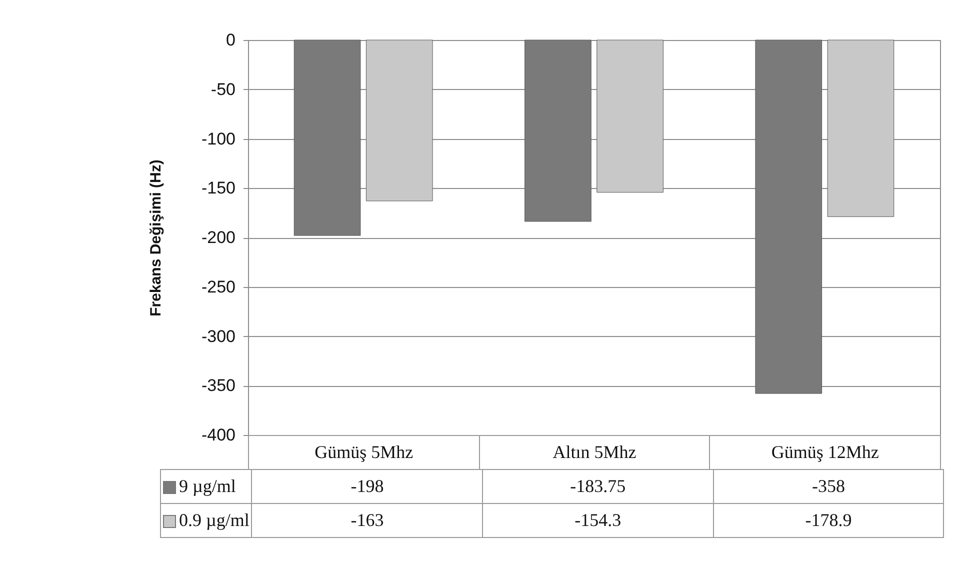 The width and height of the screenshot is (963, 578). I want to click on x-tick-label: Gümüş 12Mhz, so click(825, 453).